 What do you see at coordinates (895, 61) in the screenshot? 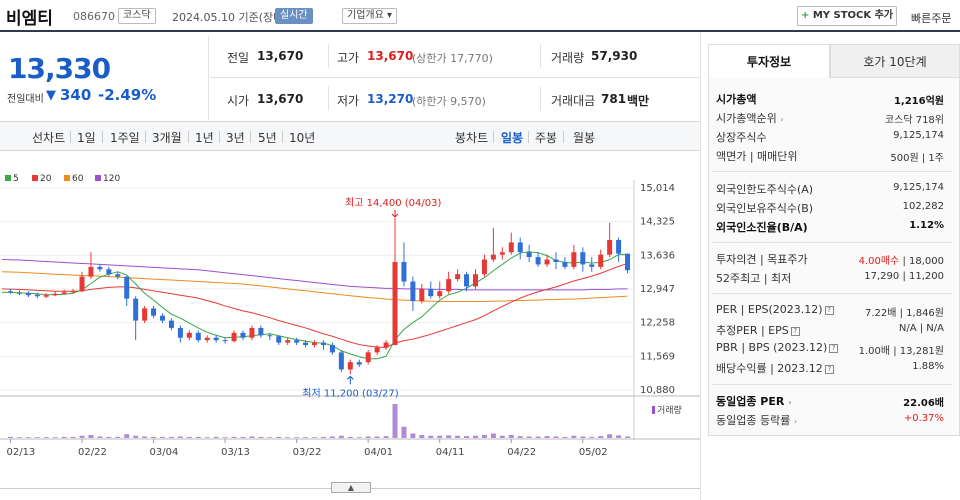
I see `tab-order-book: 호가 10단계` at bounding box center [895, 61].